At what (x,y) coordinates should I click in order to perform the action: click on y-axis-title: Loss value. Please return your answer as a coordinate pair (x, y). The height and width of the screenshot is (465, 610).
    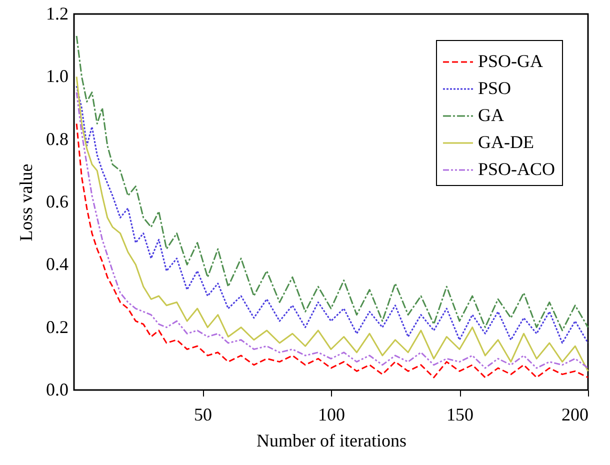
    Looking at the image, I should click on (26, 203).